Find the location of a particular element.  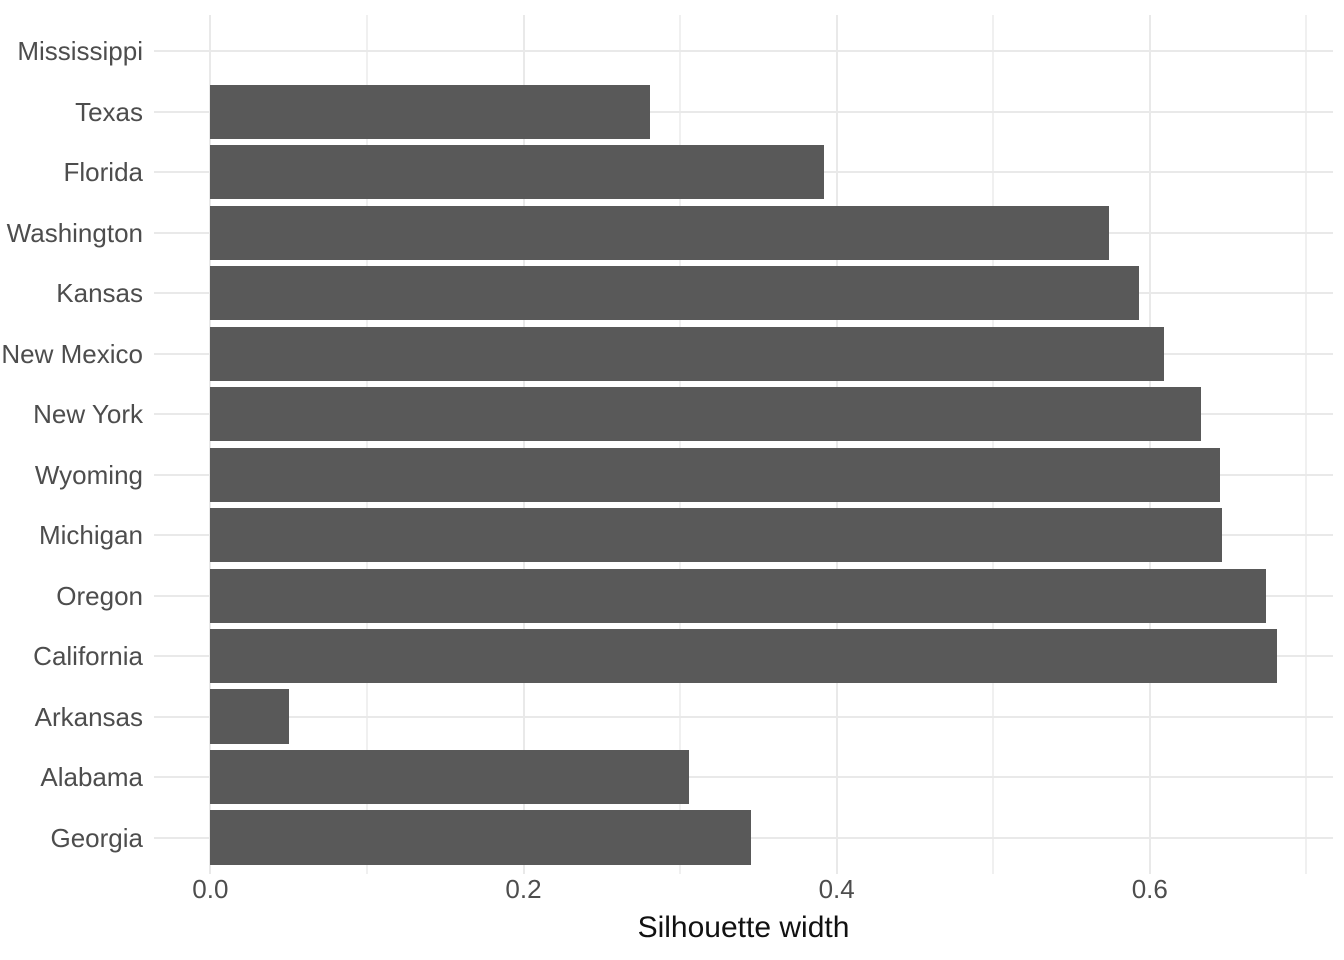

y-axis-label: Georgia is located at coordinates (97, 837).